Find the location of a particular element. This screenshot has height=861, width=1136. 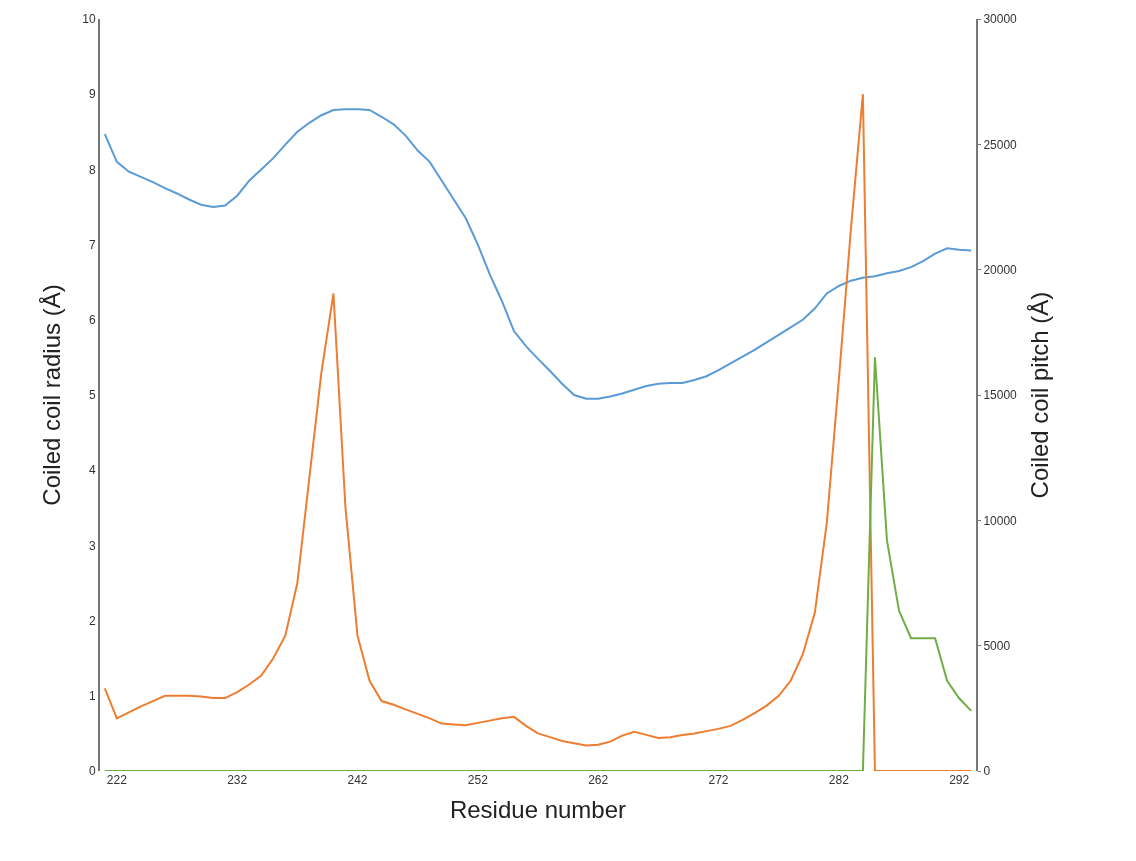

y-tick-label: 7 is located at coordinates (92, 244).